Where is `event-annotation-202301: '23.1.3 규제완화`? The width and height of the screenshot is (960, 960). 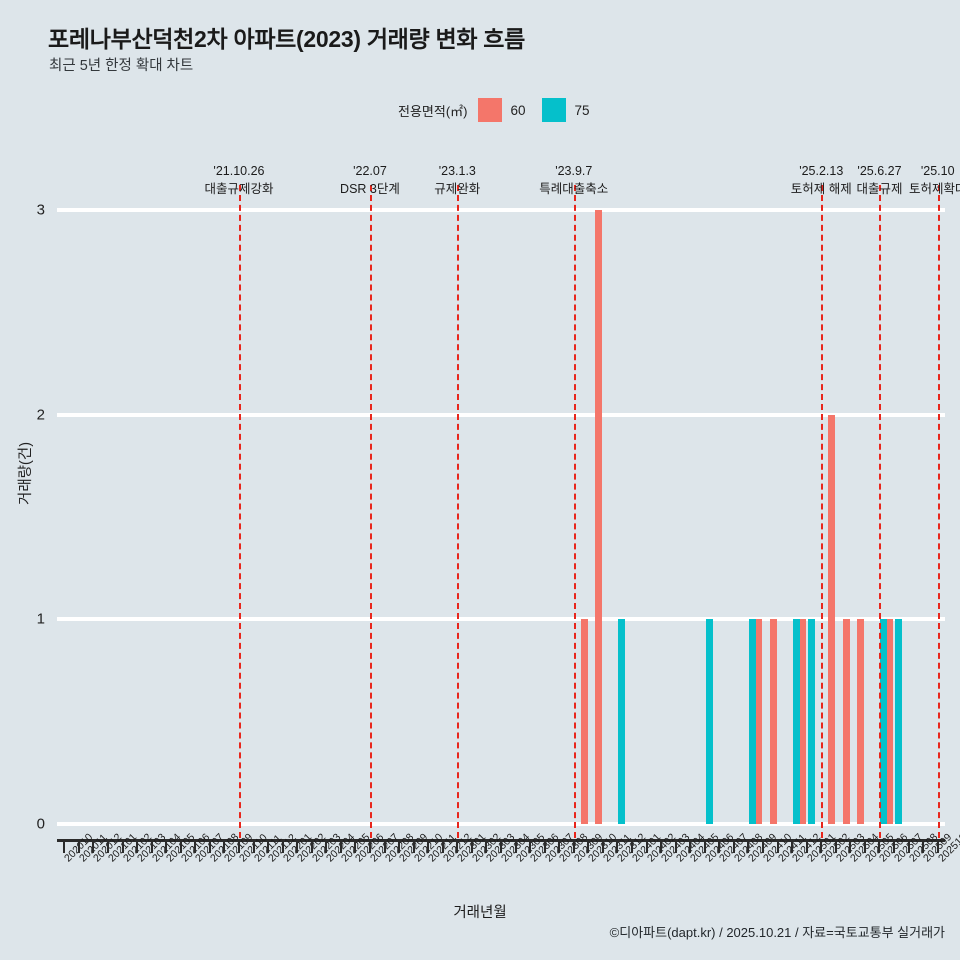 event-annotation-202301: '23.1.3 규제완화 is located at coordinates (457, 180).